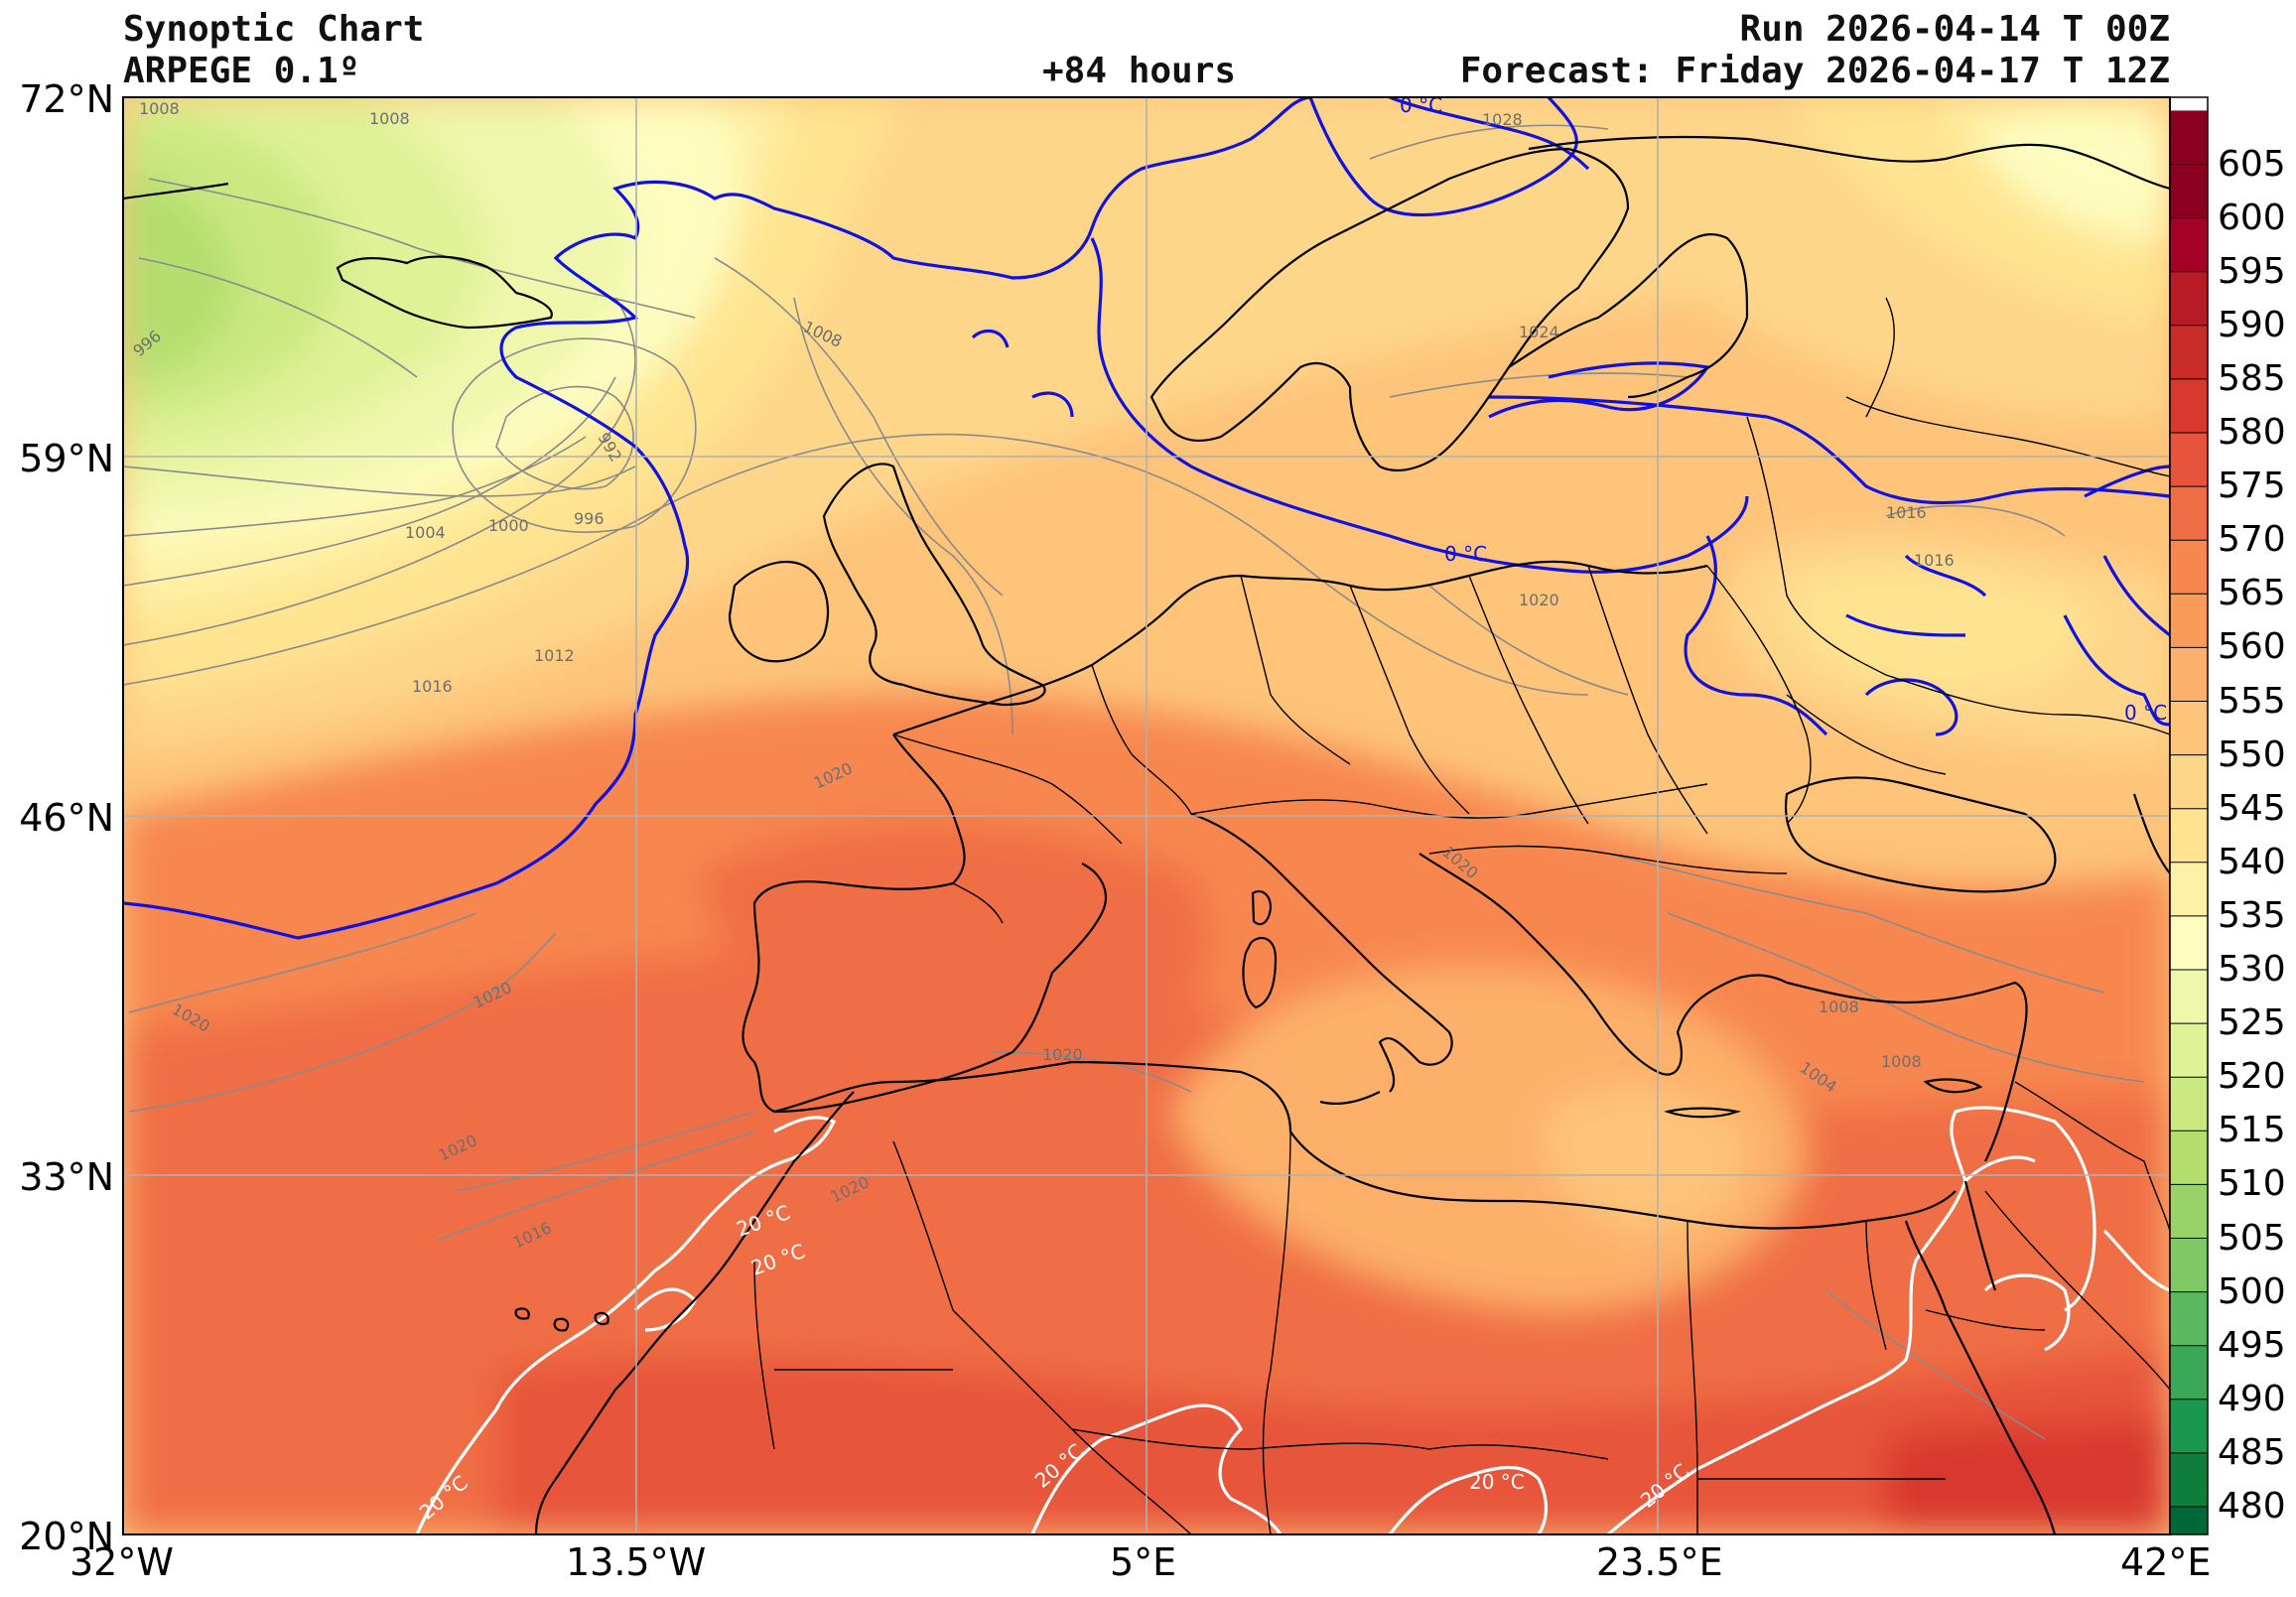 Image resolution: width=2296 pixels, height=1597 pixels. I want to click on colorbar-label: 485, so click(2252, 1452).